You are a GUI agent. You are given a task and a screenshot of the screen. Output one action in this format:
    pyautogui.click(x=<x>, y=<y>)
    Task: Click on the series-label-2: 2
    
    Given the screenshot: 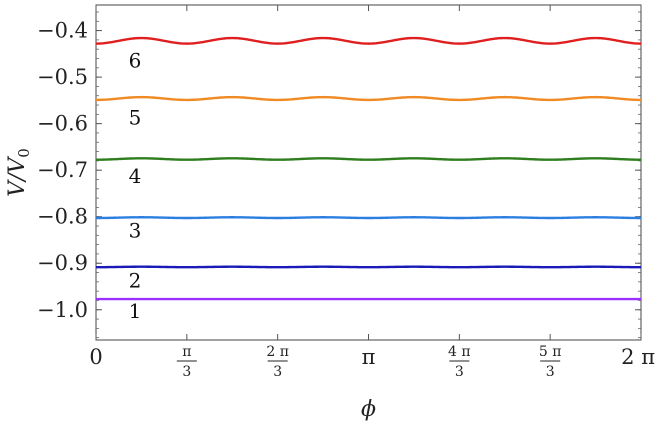 What is the action you would take?
    pyautogui.click(x=135, y=281)
    